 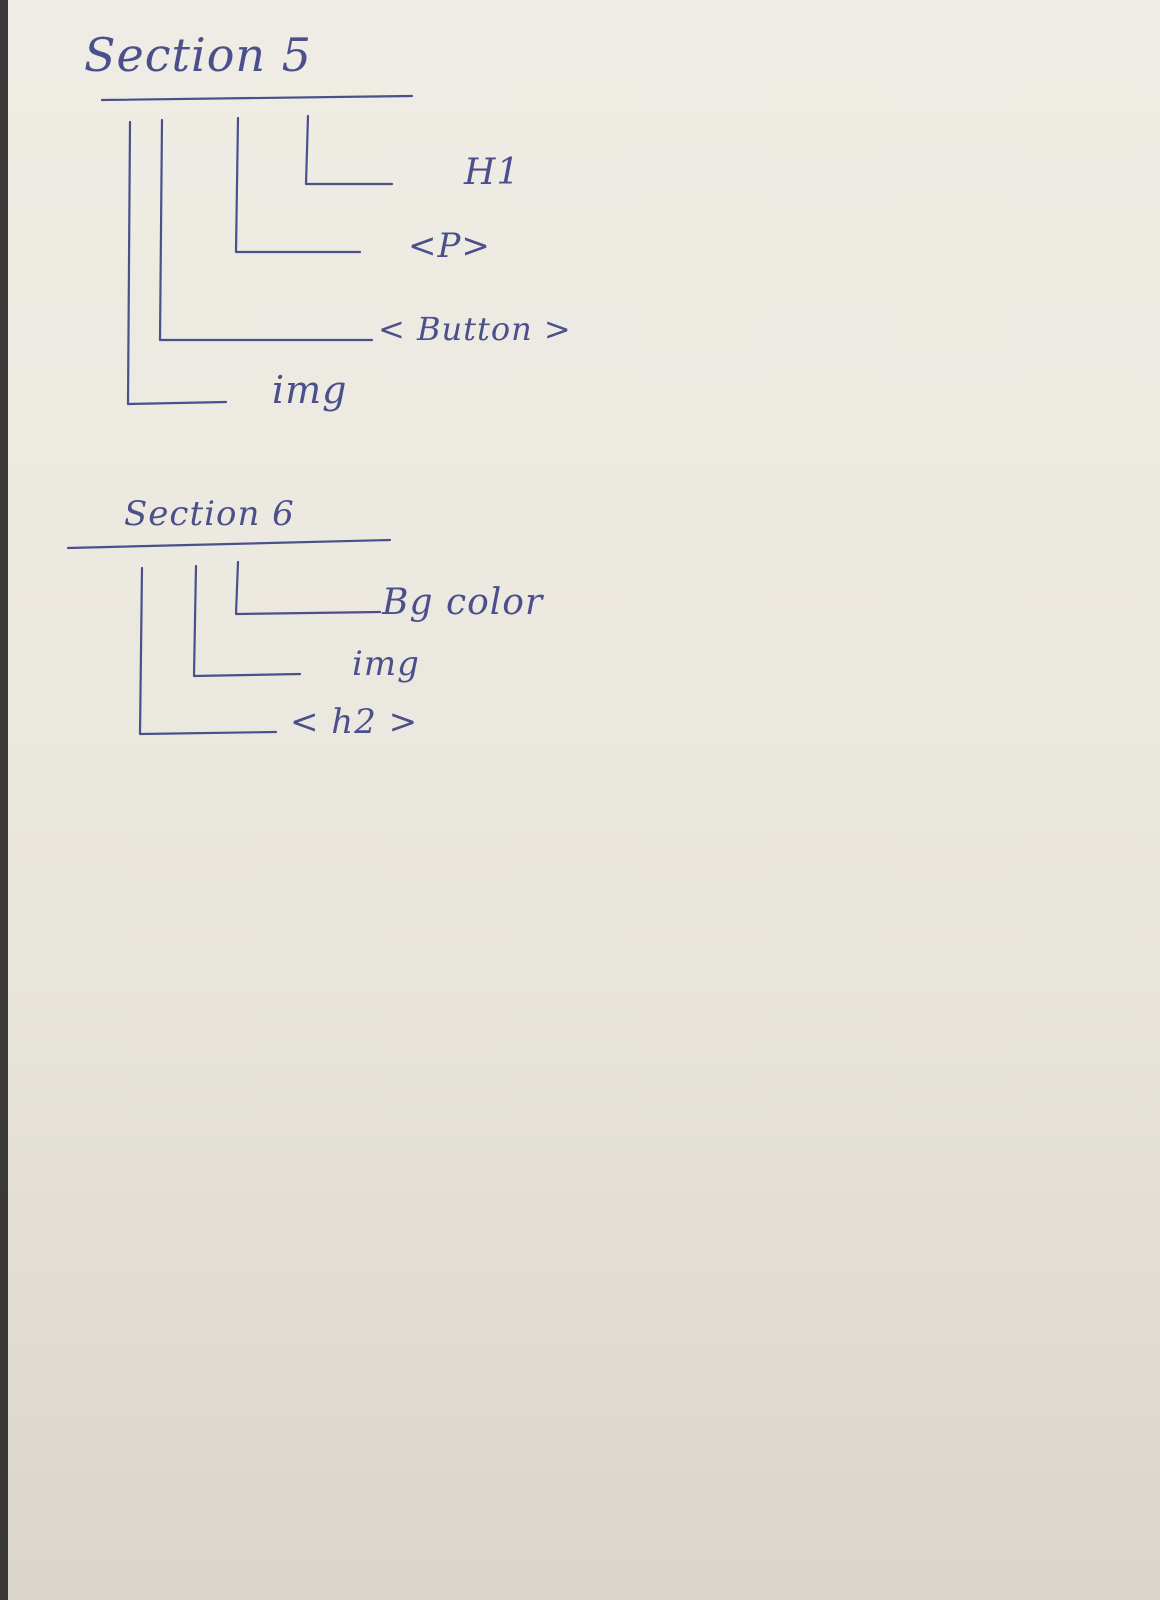 What do you see at coordinates (310, 390) in the screenshot?
I see `section5-item-img: img` at bounding box center [310, 390].